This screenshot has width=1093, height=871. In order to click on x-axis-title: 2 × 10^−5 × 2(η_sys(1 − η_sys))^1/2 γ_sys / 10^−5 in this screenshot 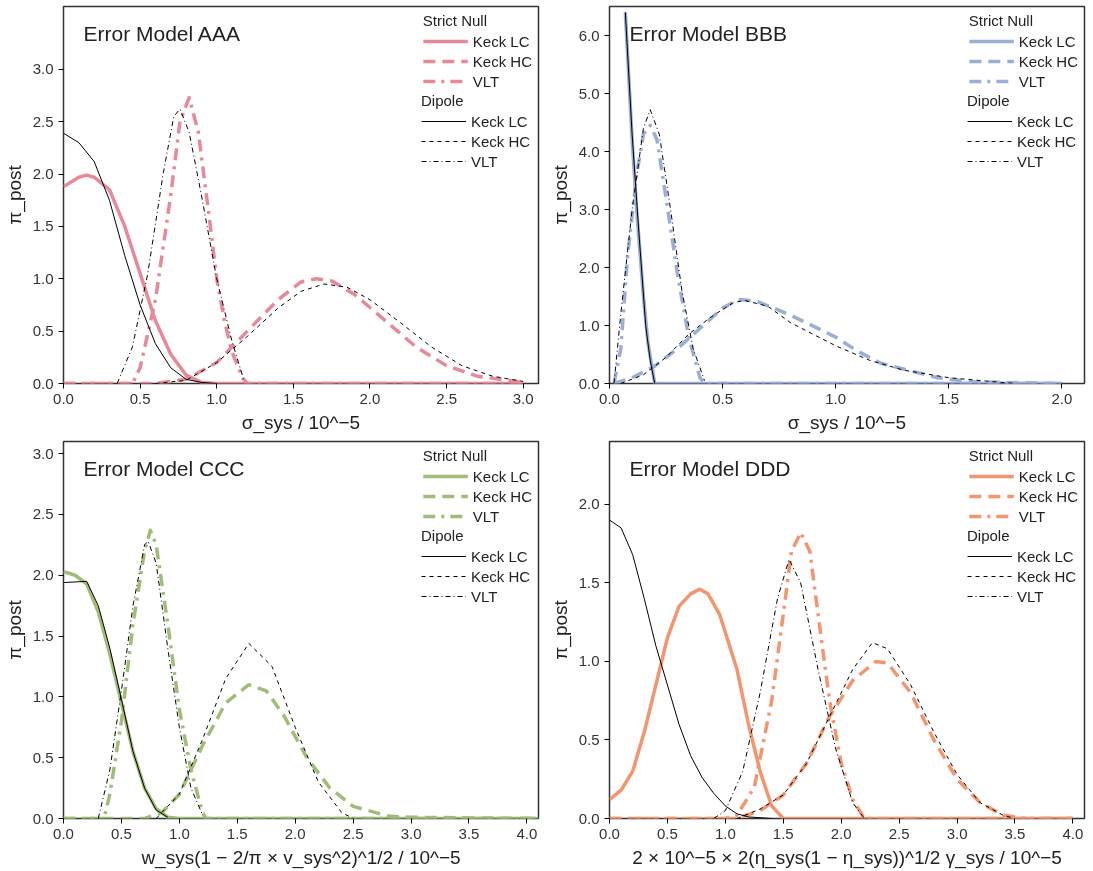, I will do `click(847, 857)`.